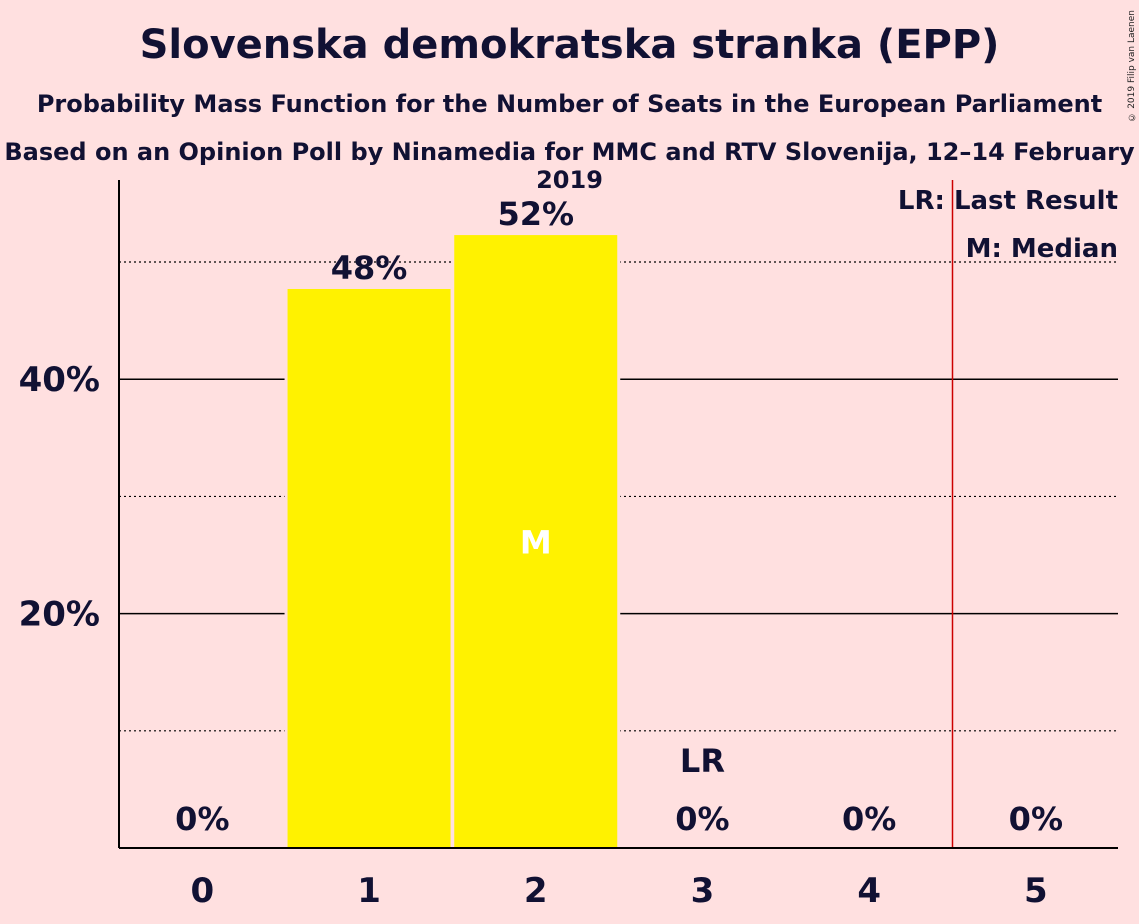  I want to click on x-tick-label: 0, so click(203, 891).